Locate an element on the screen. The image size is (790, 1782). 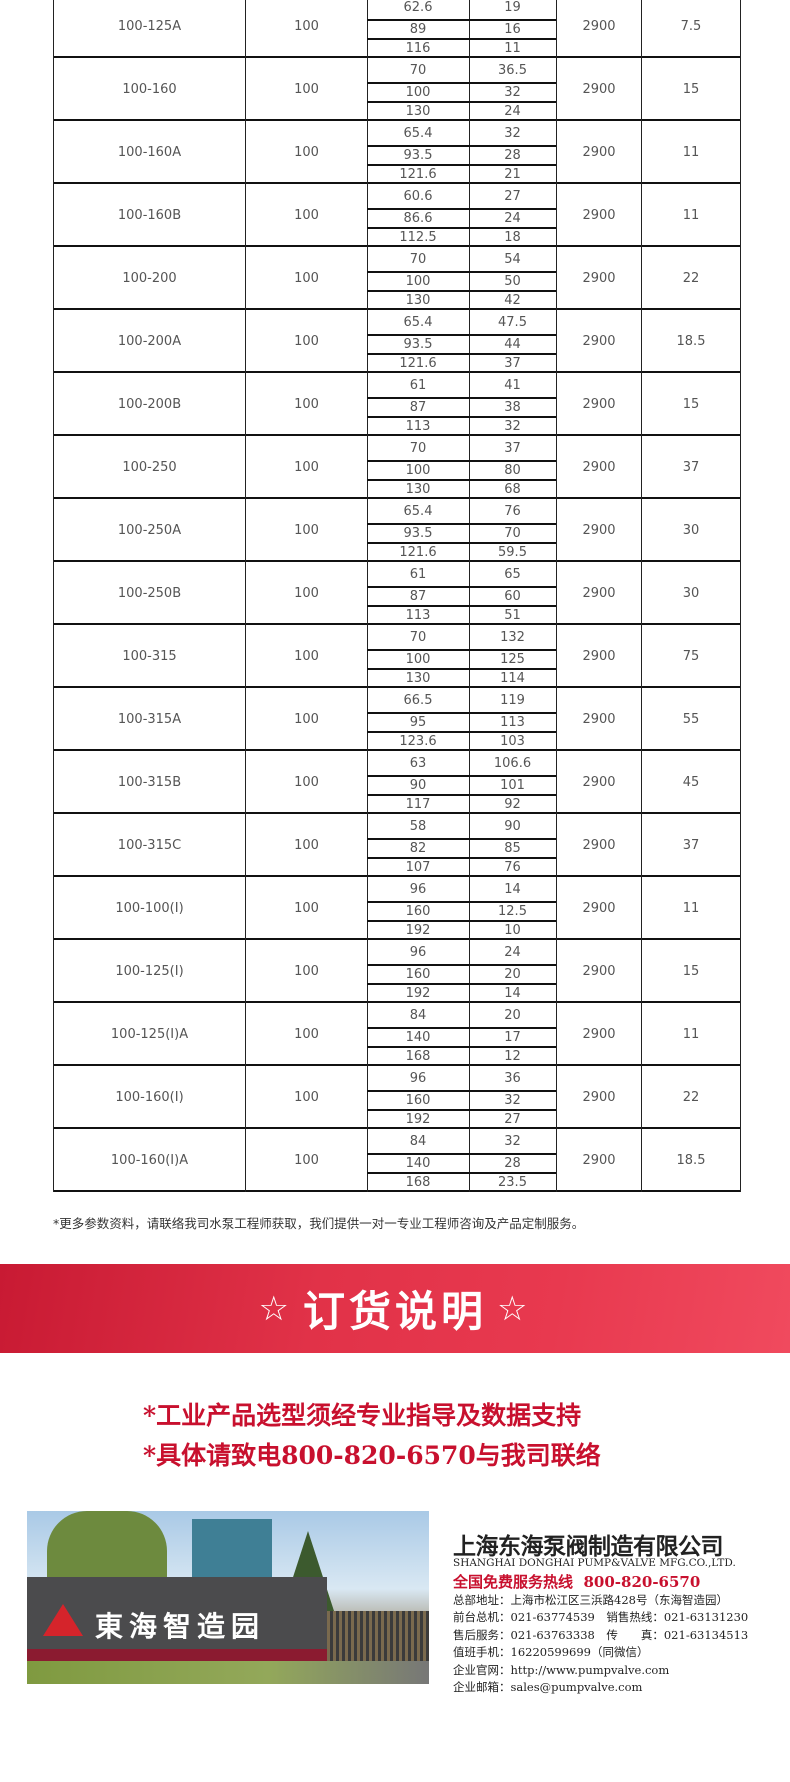
model-cell: 100-315A is located at coordinates (149, 719).